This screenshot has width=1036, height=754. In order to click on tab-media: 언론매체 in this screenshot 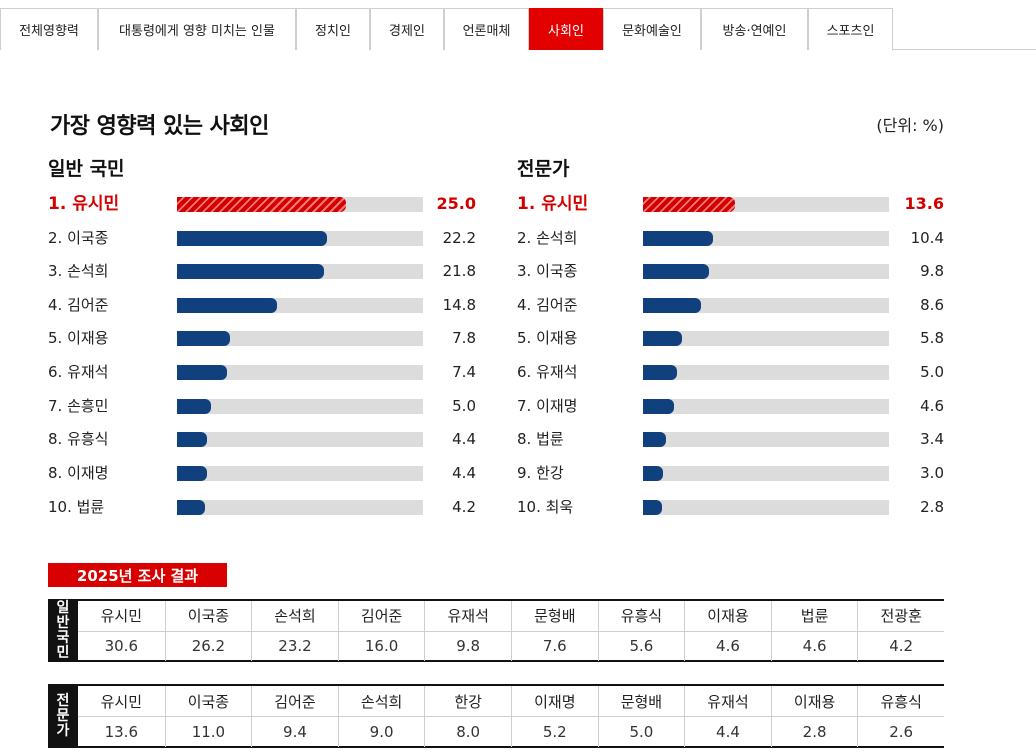, I will do `click(486, 29)`.